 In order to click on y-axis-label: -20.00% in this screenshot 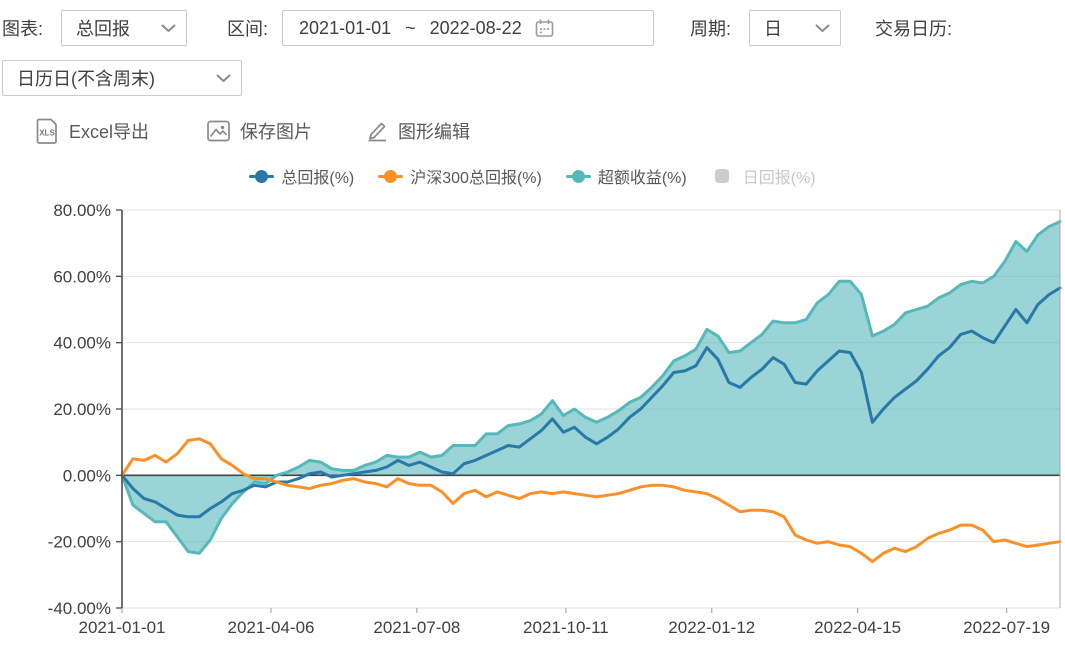, I will do `click(79, 542)`.